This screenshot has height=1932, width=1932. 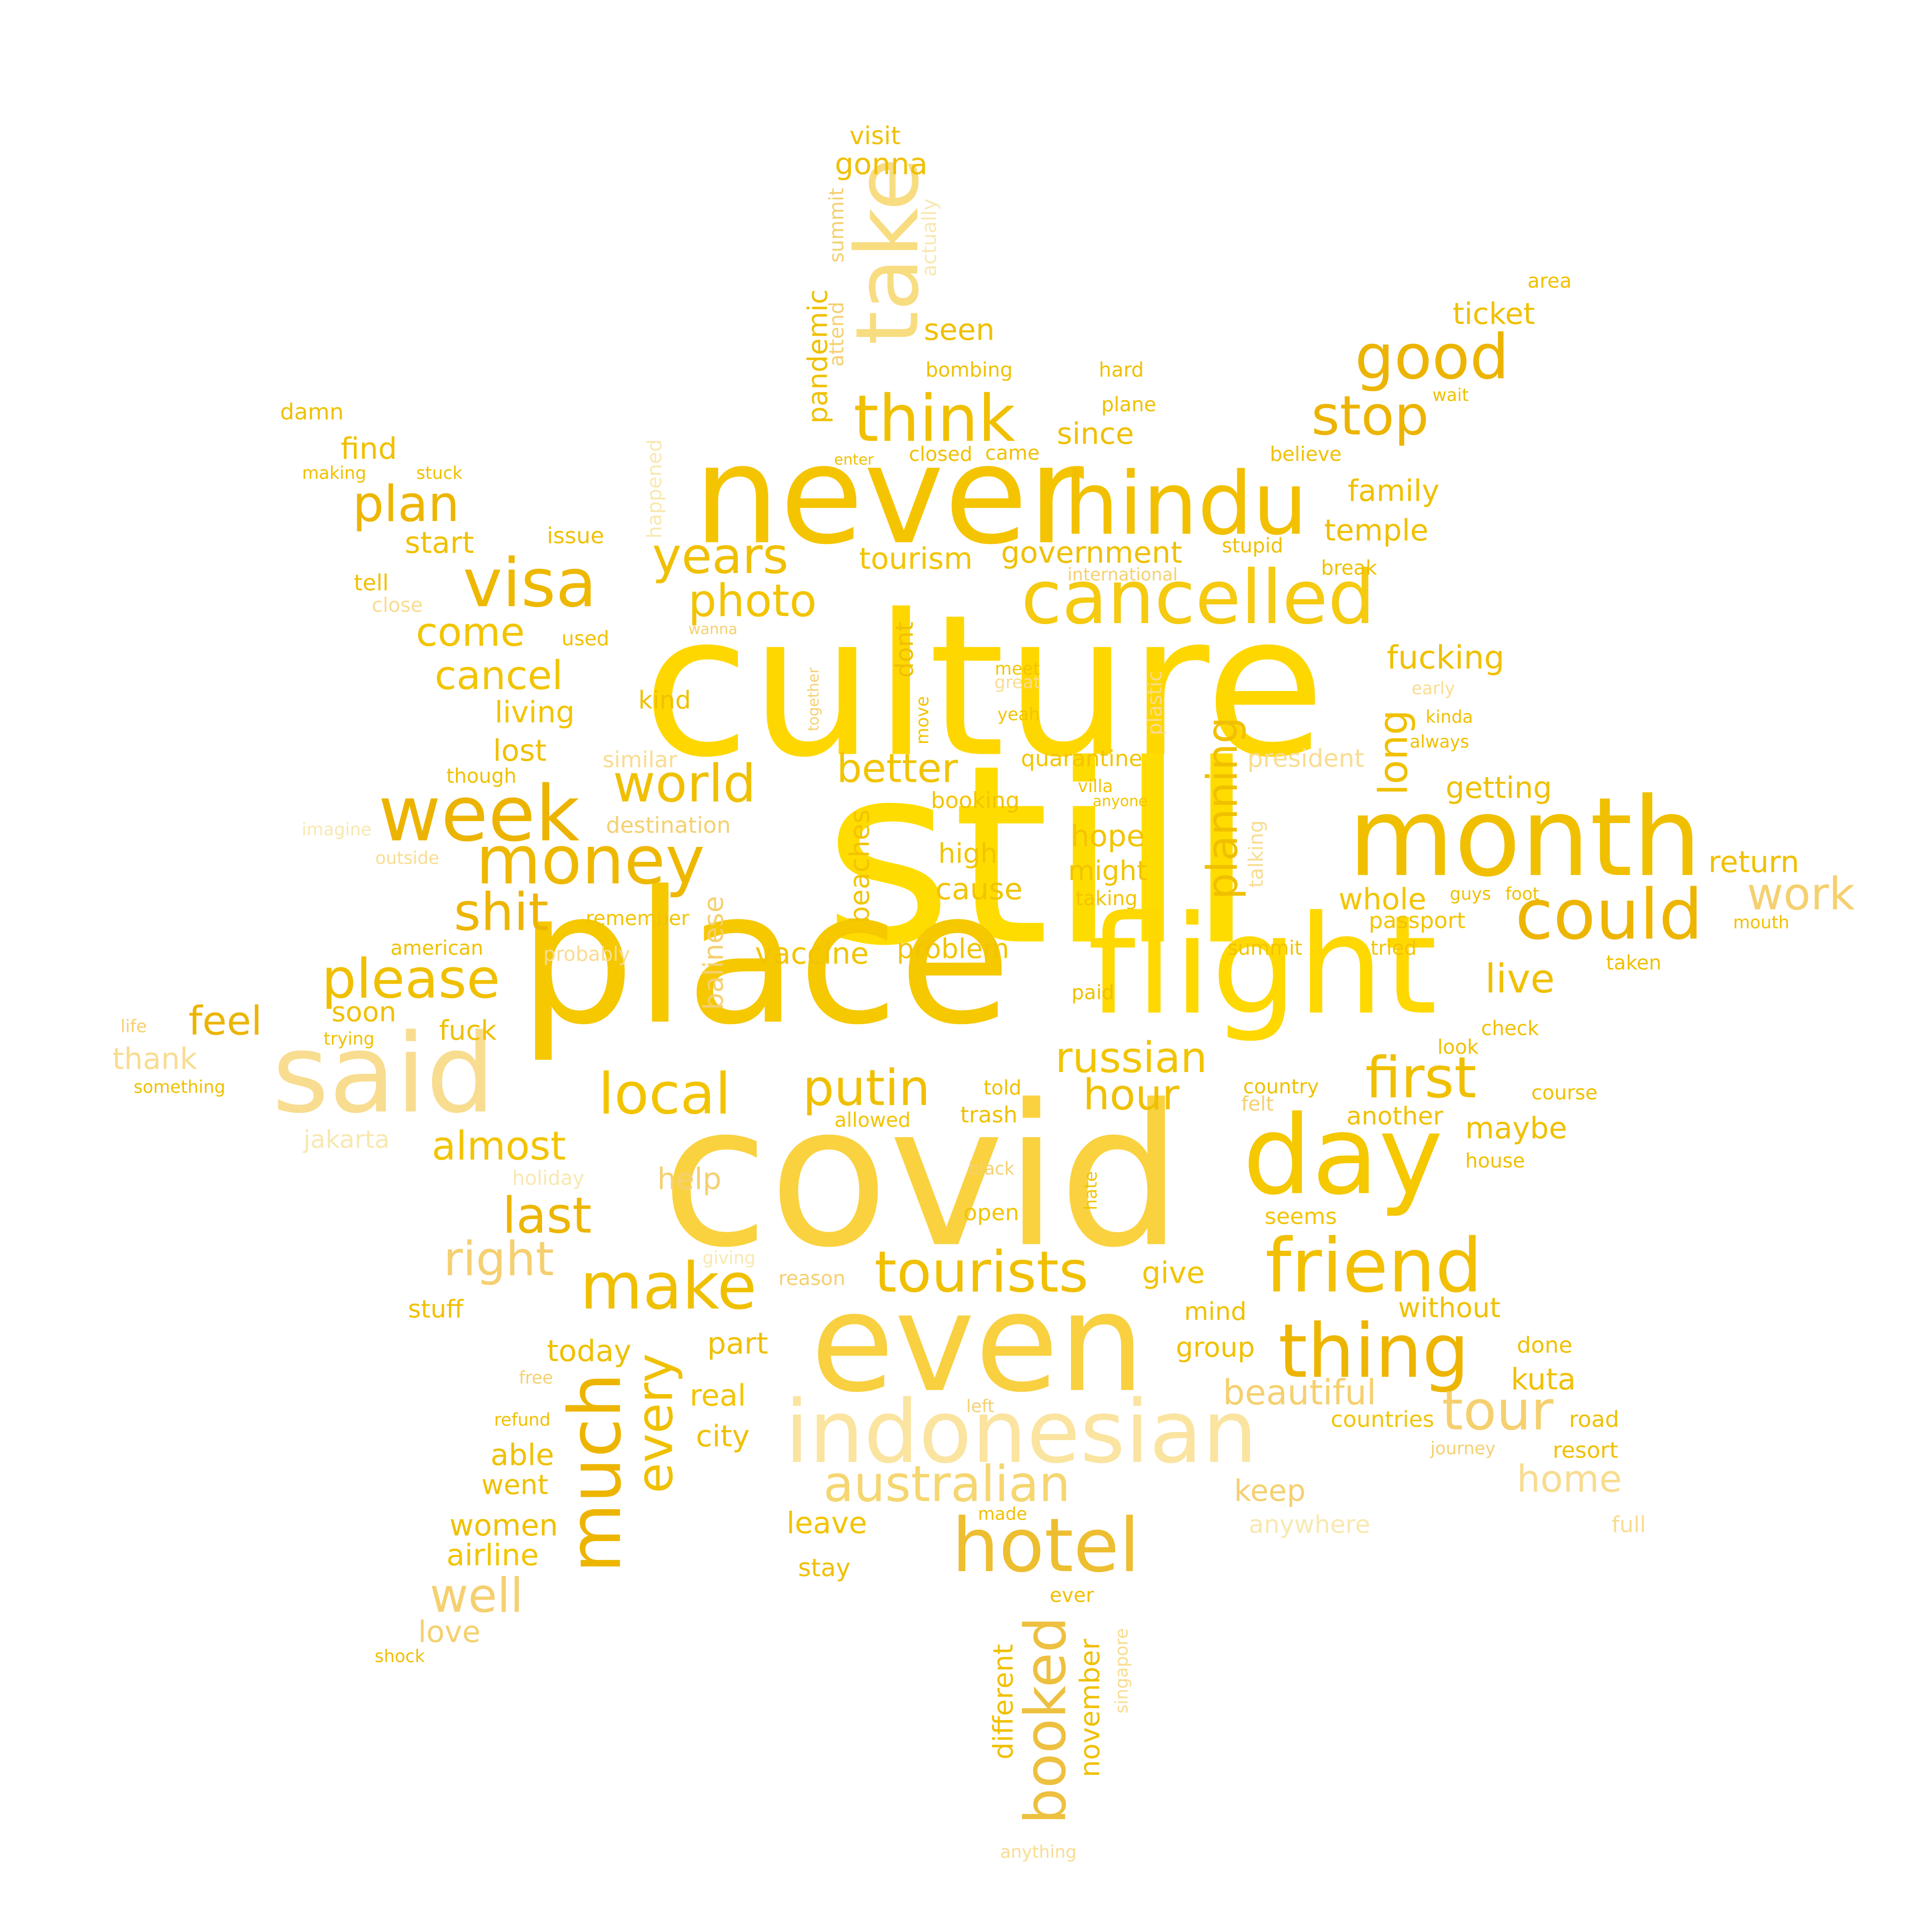 What do you see at coordinates (499, 1146) in the screenshot?
I see `cloud-word: almost` at bounding box center [499, 1146].